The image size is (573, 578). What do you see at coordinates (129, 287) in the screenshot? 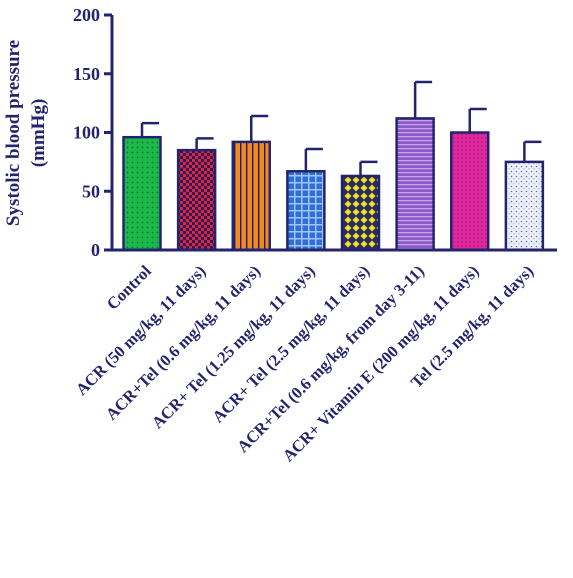
I see `x-tick-label-1: Control` at bounding box center [129, 287].